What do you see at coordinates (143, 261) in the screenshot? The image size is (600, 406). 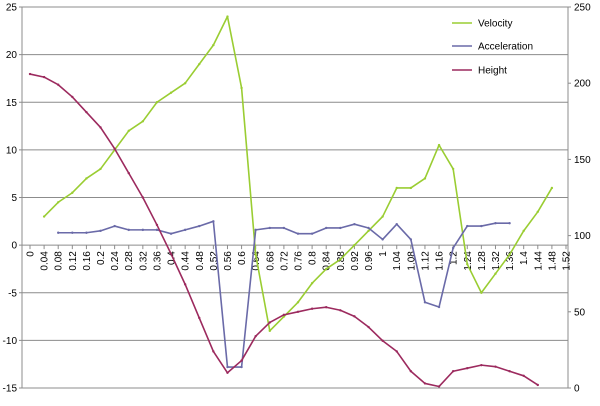 I see `x-tick-label: 0.32` at bounding box center [143, 261].